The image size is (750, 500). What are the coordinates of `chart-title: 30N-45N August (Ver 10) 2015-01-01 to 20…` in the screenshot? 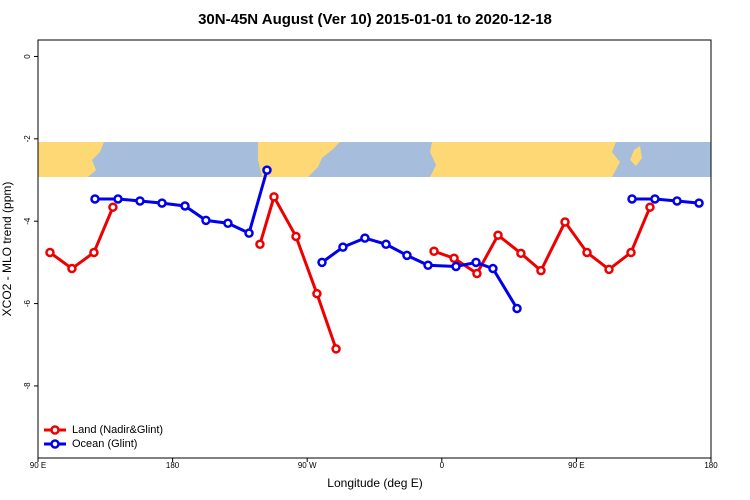 It's located at (375, 19).